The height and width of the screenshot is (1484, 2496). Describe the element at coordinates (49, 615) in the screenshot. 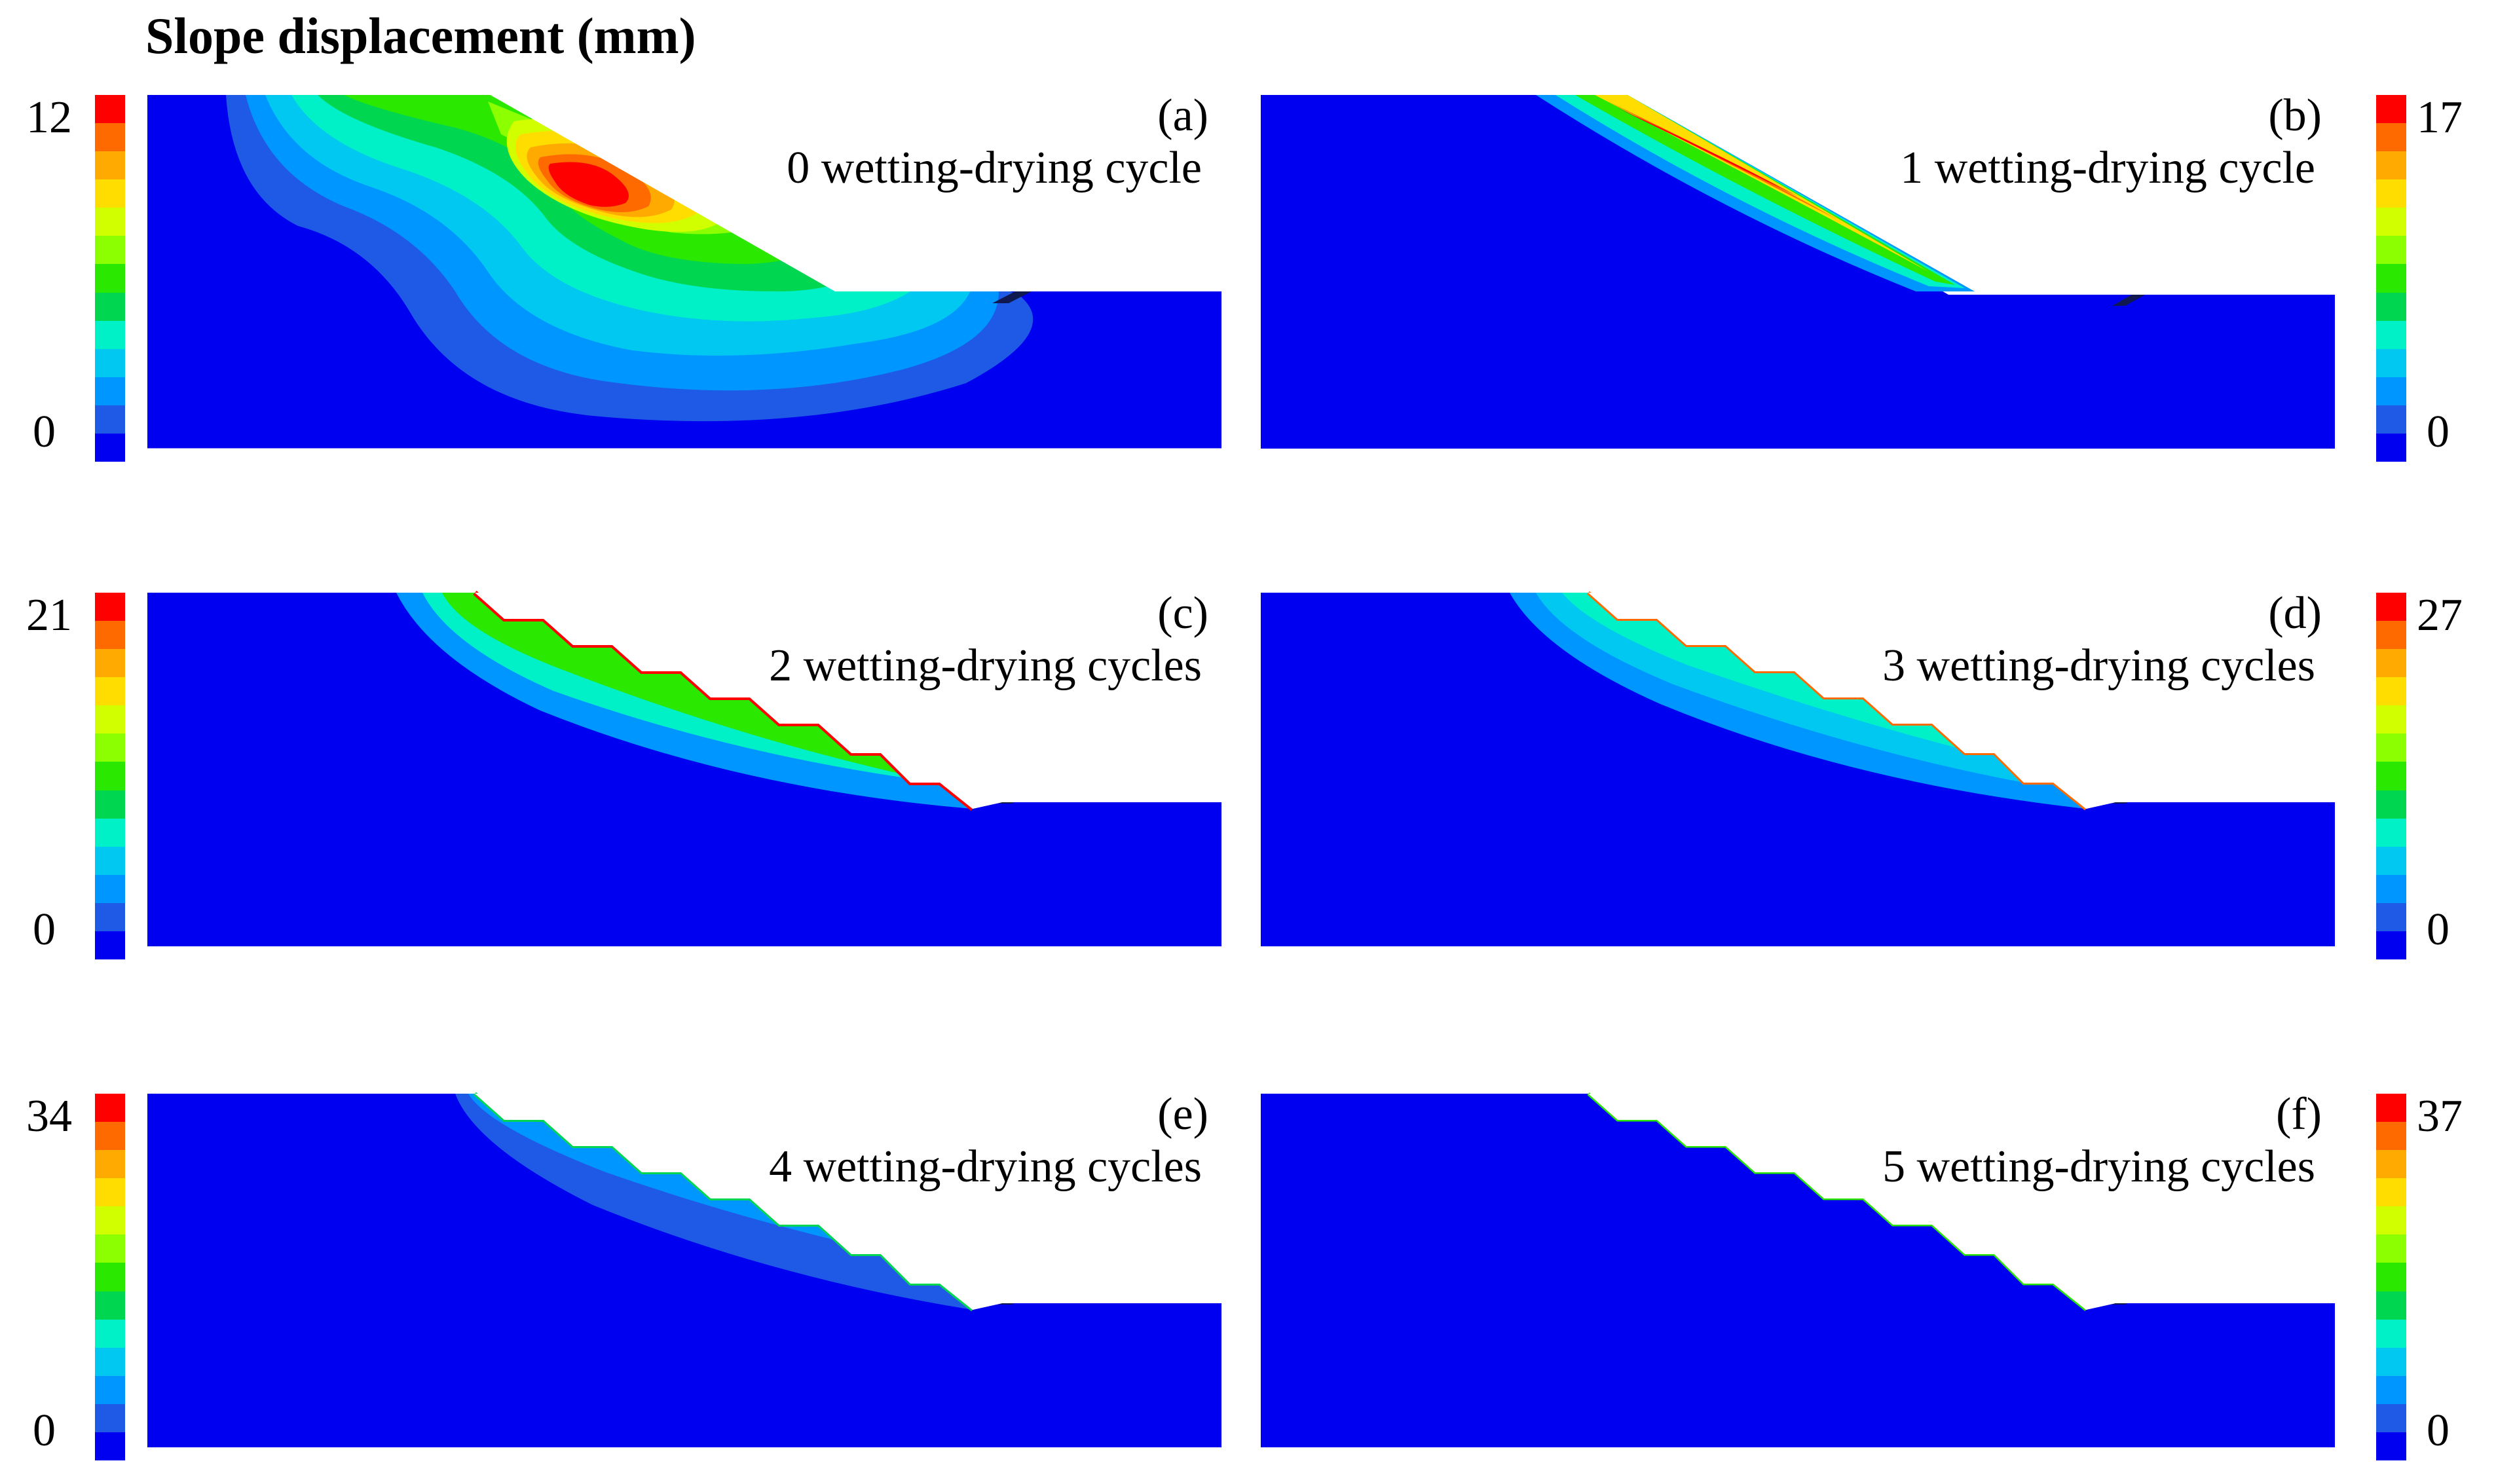

I see `colorbar-max-c: 21` at that location.